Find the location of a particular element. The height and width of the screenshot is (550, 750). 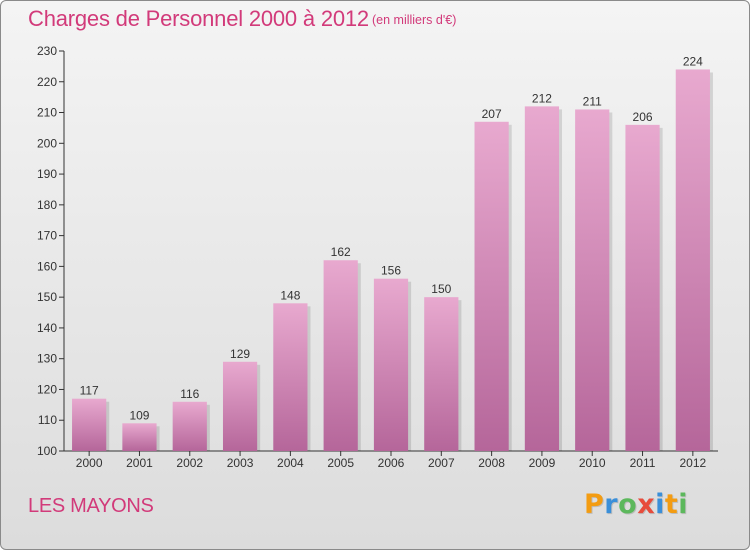

data-label-2010: 211 is located at coordinates (592, 101).